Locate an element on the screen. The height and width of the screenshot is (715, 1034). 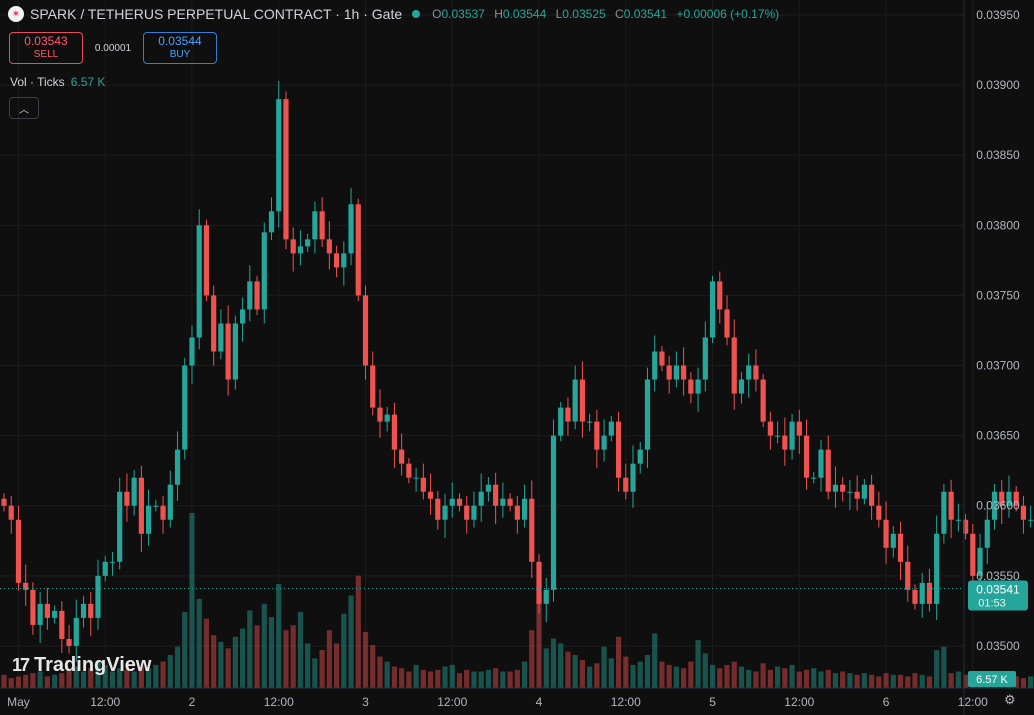
y-tick-label: 0.03650 is located at coordinates (998, 436).